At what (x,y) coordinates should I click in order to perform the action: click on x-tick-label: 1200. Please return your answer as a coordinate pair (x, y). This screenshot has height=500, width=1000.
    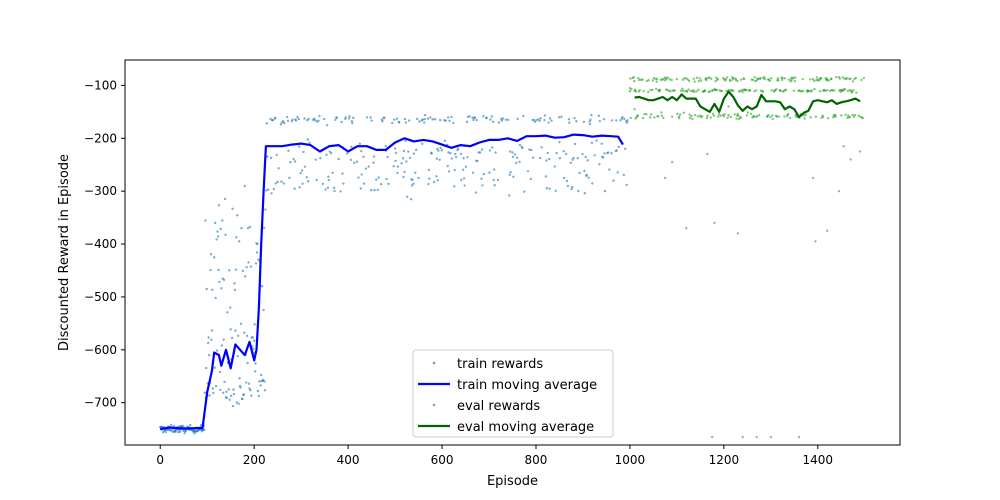
    Looking at the image, I should click on (724, 460).